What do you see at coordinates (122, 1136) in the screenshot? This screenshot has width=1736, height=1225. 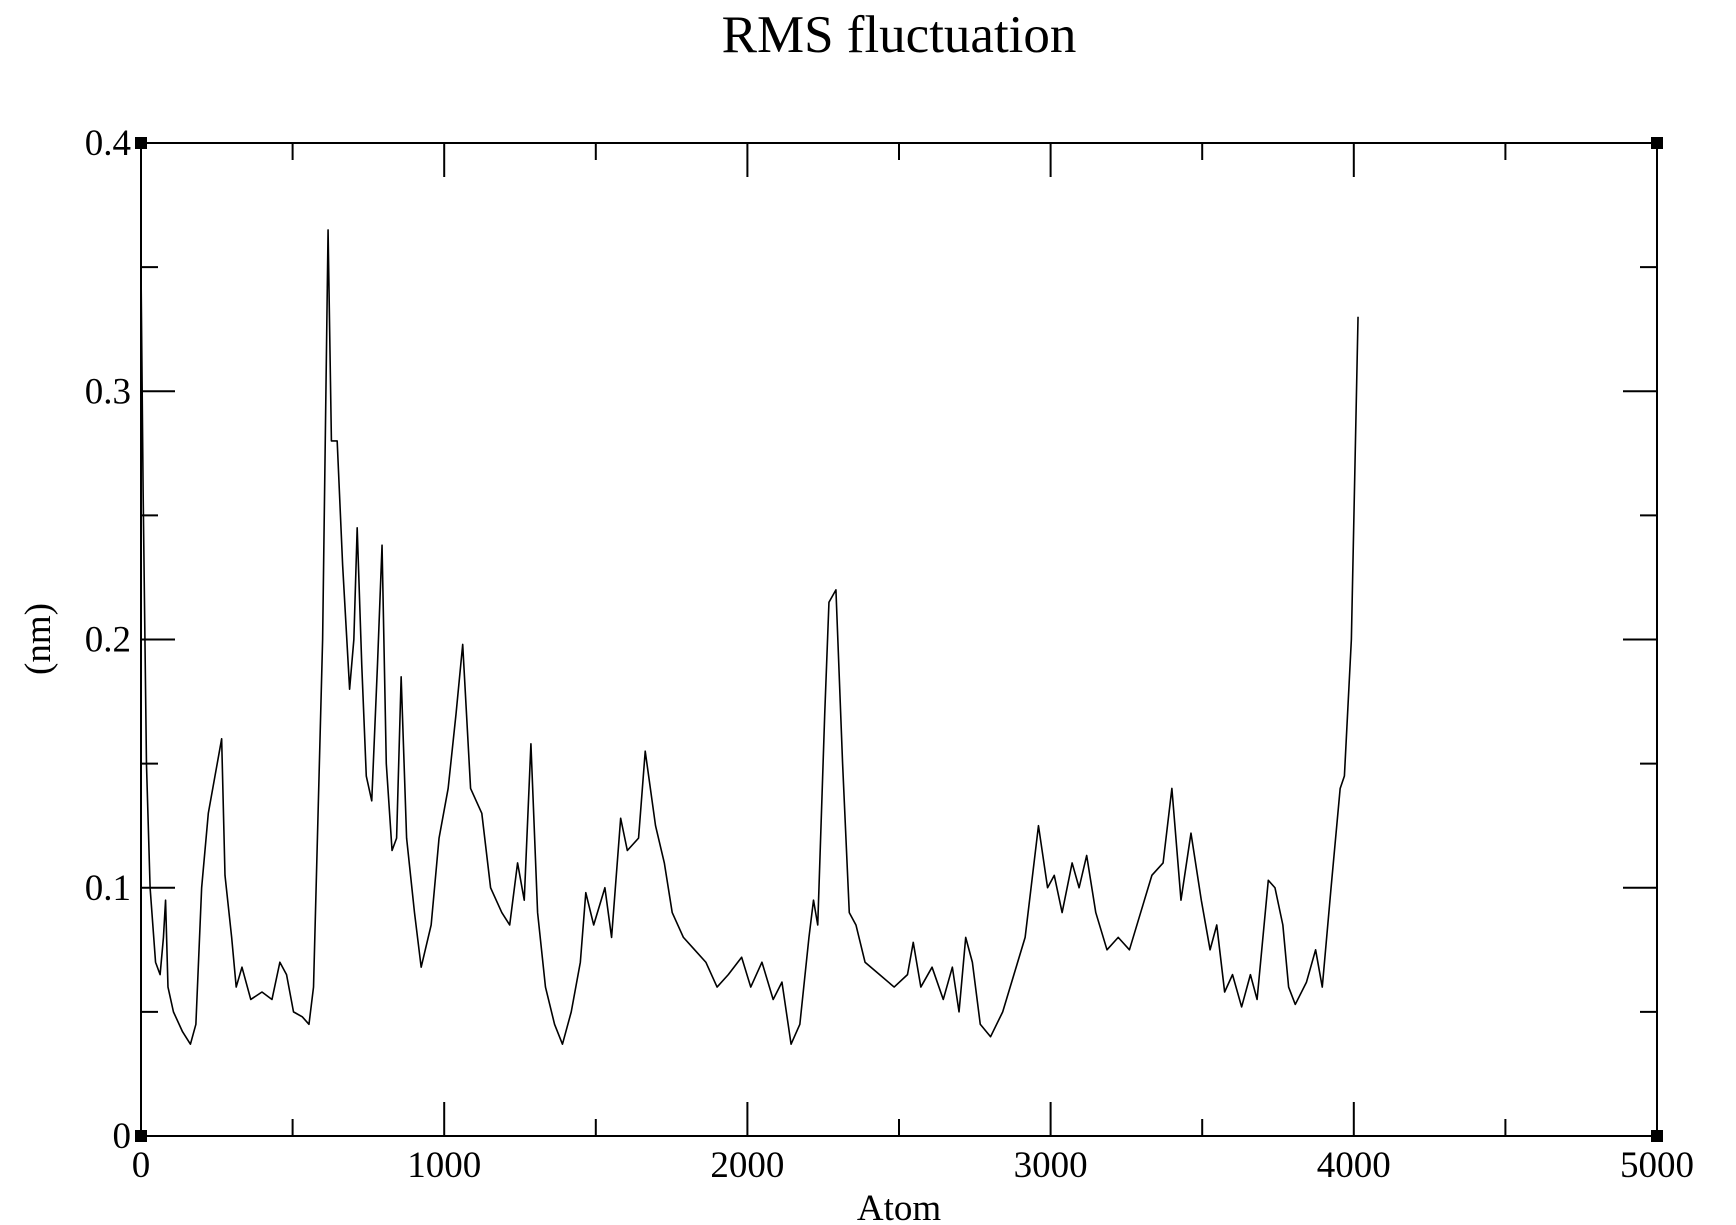 I see `y-tick-label: 0` at bounding box center [122, 1136].